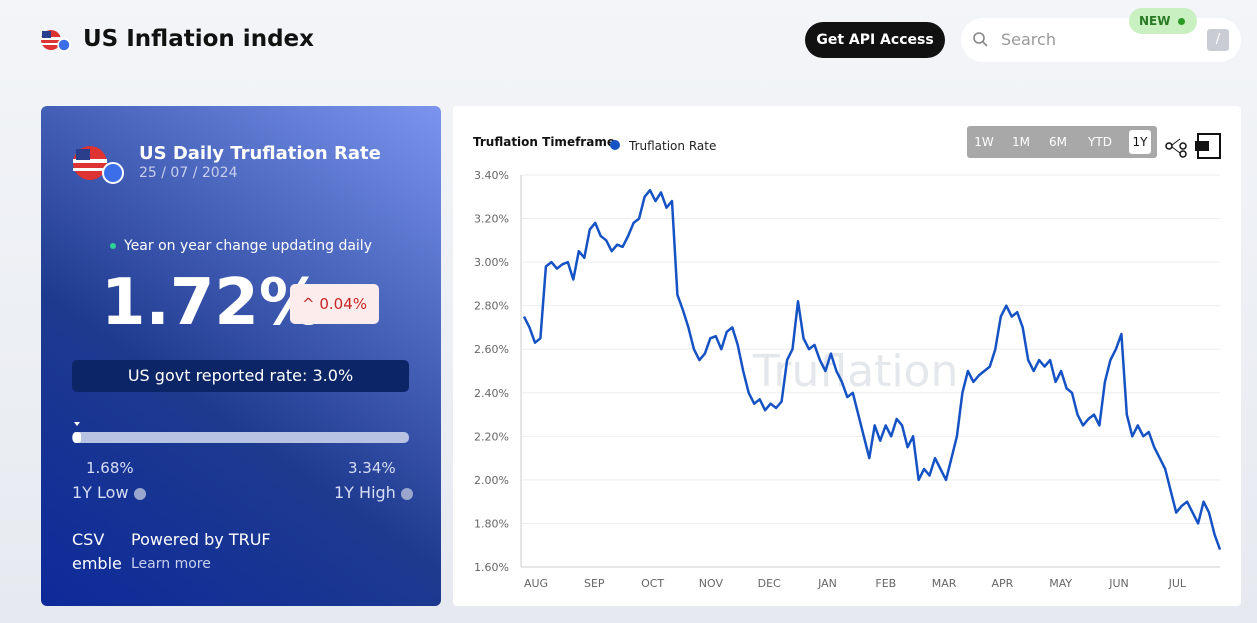 This screenshot has width=1257, height=623. What do you see at coordinates (885, 583) in the screenshot?
I see `x-tick-label: FEB` at bounding box center [885, 583].